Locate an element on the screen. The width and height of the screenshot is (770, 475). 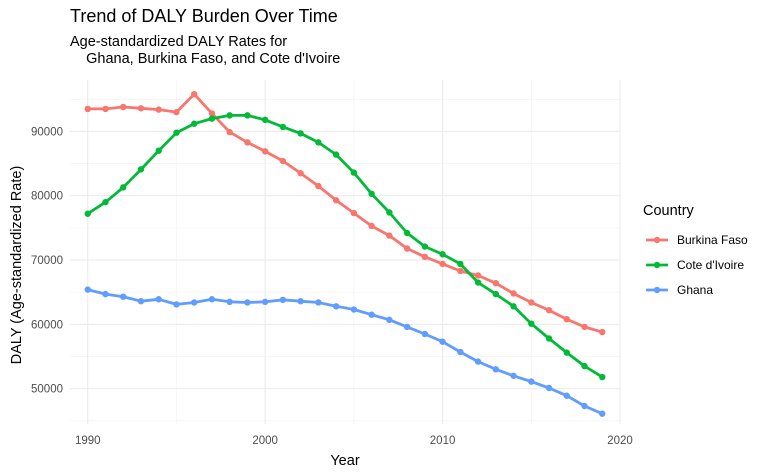
y-tick-label: 70000 is located at coordinates (47, 261).